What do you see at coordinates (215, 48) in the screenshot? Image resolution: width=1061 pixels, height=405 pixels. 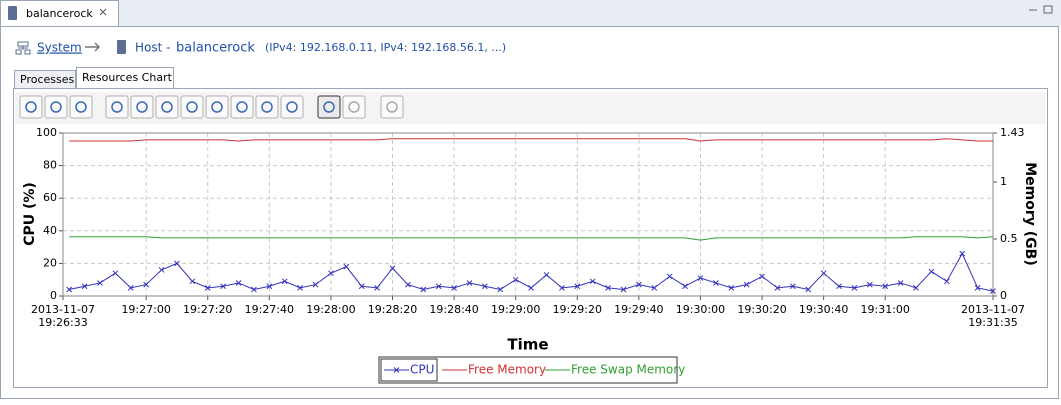 I see `host-name: balancerock` at bounding box center [215, 48].